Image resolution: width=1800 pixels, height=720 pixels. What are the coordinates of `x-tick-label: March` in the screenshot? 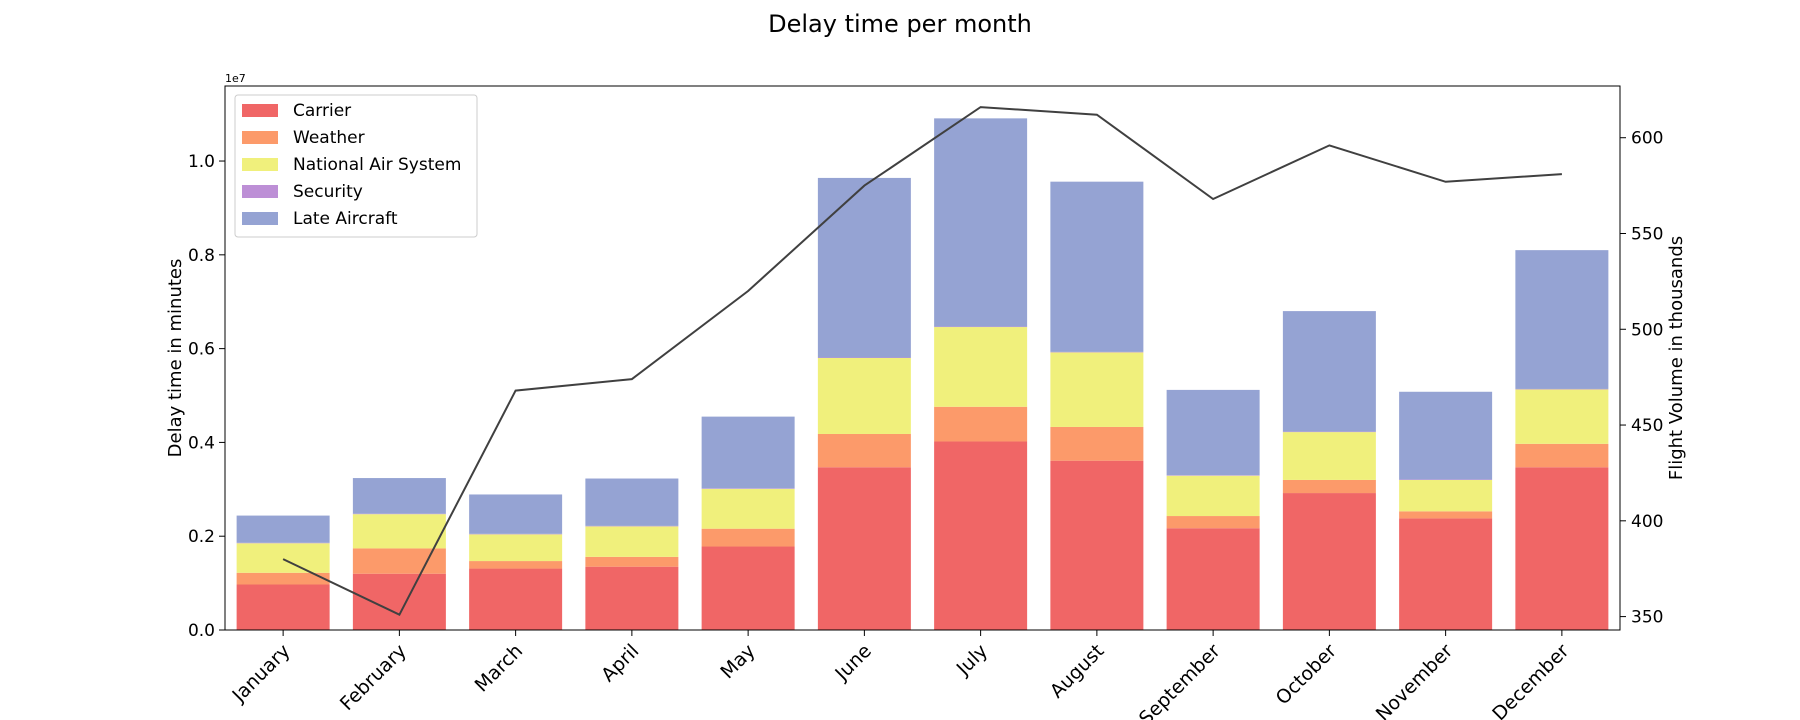 It's located at (499, 668).